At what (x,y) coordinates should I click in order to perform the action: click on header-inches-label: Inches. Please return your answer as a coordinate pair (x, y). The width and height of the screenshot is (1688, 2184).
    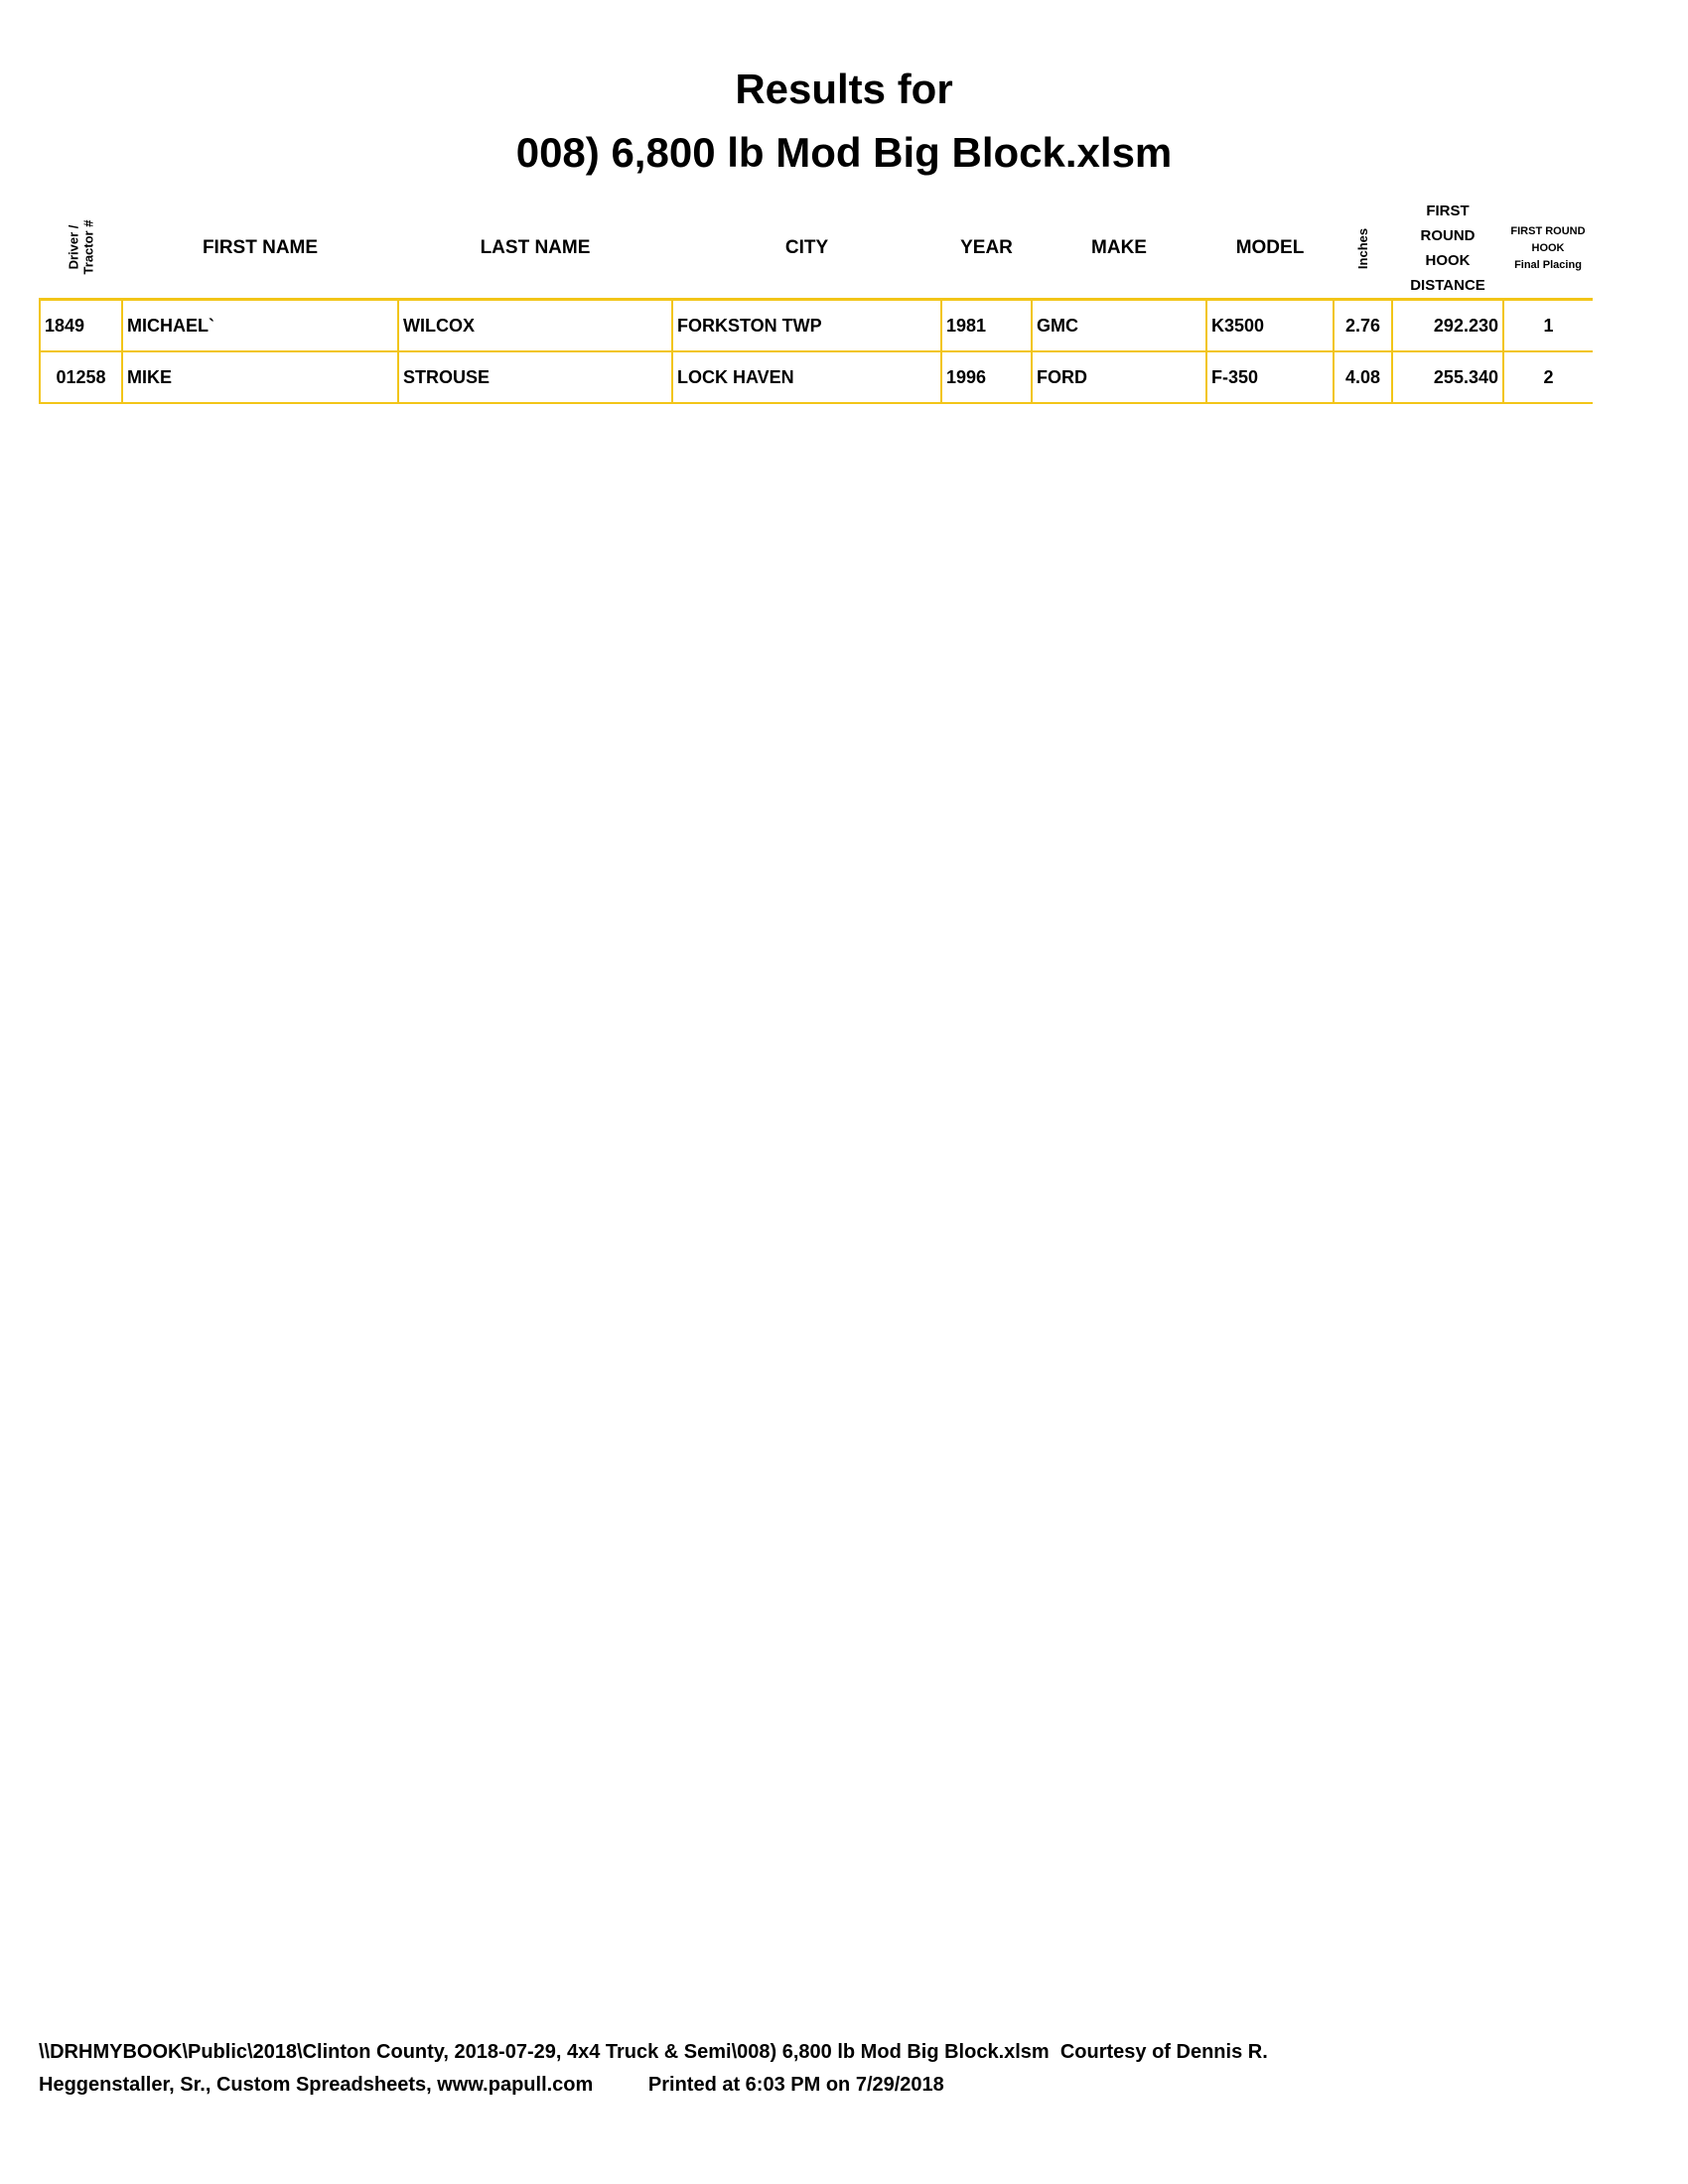
    Looking at the image, I should click on (1362, 248).